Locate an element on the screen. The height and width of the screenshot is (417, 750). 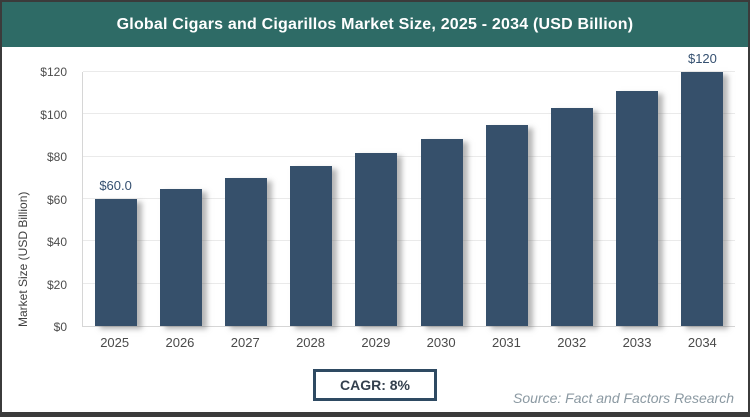
bar-2025 is located at coordinates (115, 262).